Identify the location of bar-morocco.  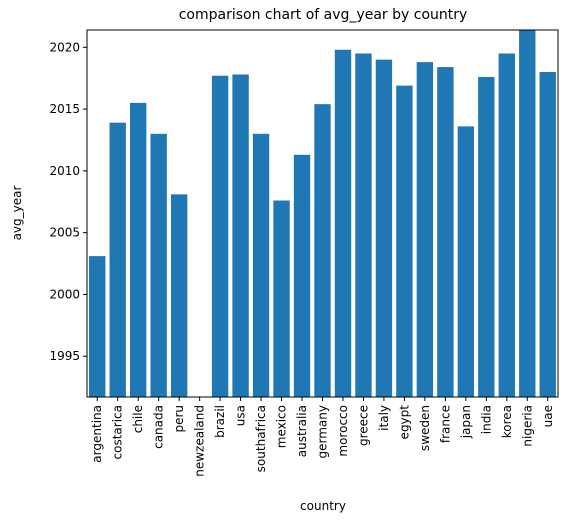
(343, 223).